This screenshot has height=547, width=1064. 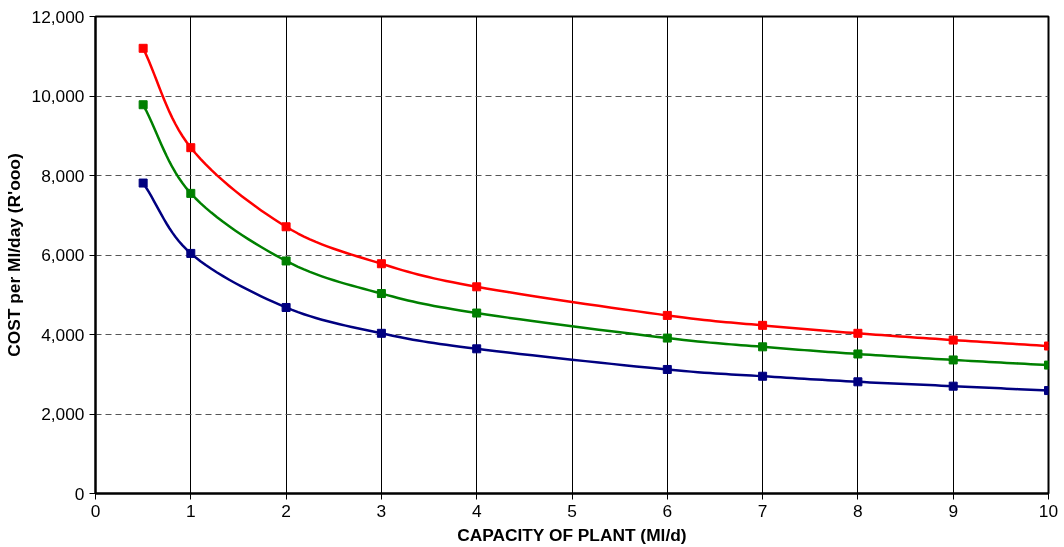 What do you see at coordinates (572, 510) in the screenshot?
I see `x-tick-label: 5` at bounding box center [572, 510].